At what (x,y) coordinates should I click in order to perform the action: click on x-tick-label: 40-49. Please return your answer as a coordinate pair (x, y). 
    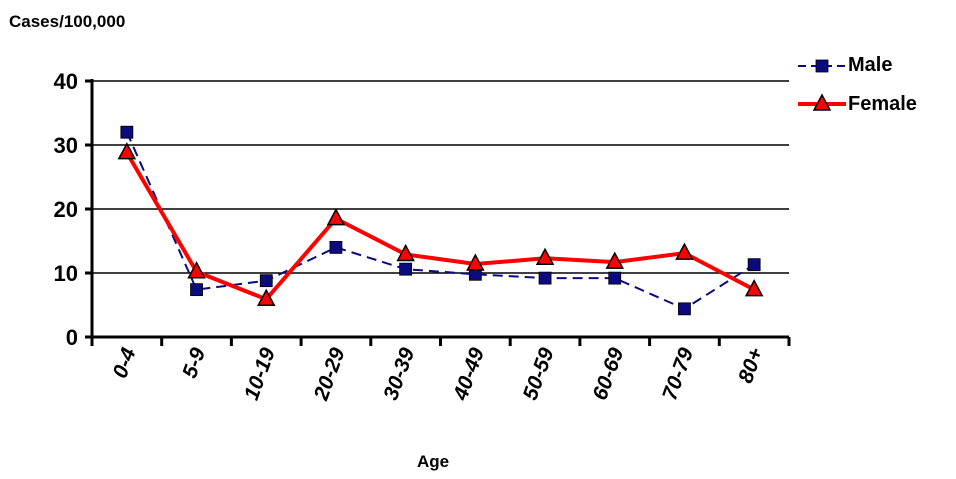
    Looking at the image, I should click on (469, 375).